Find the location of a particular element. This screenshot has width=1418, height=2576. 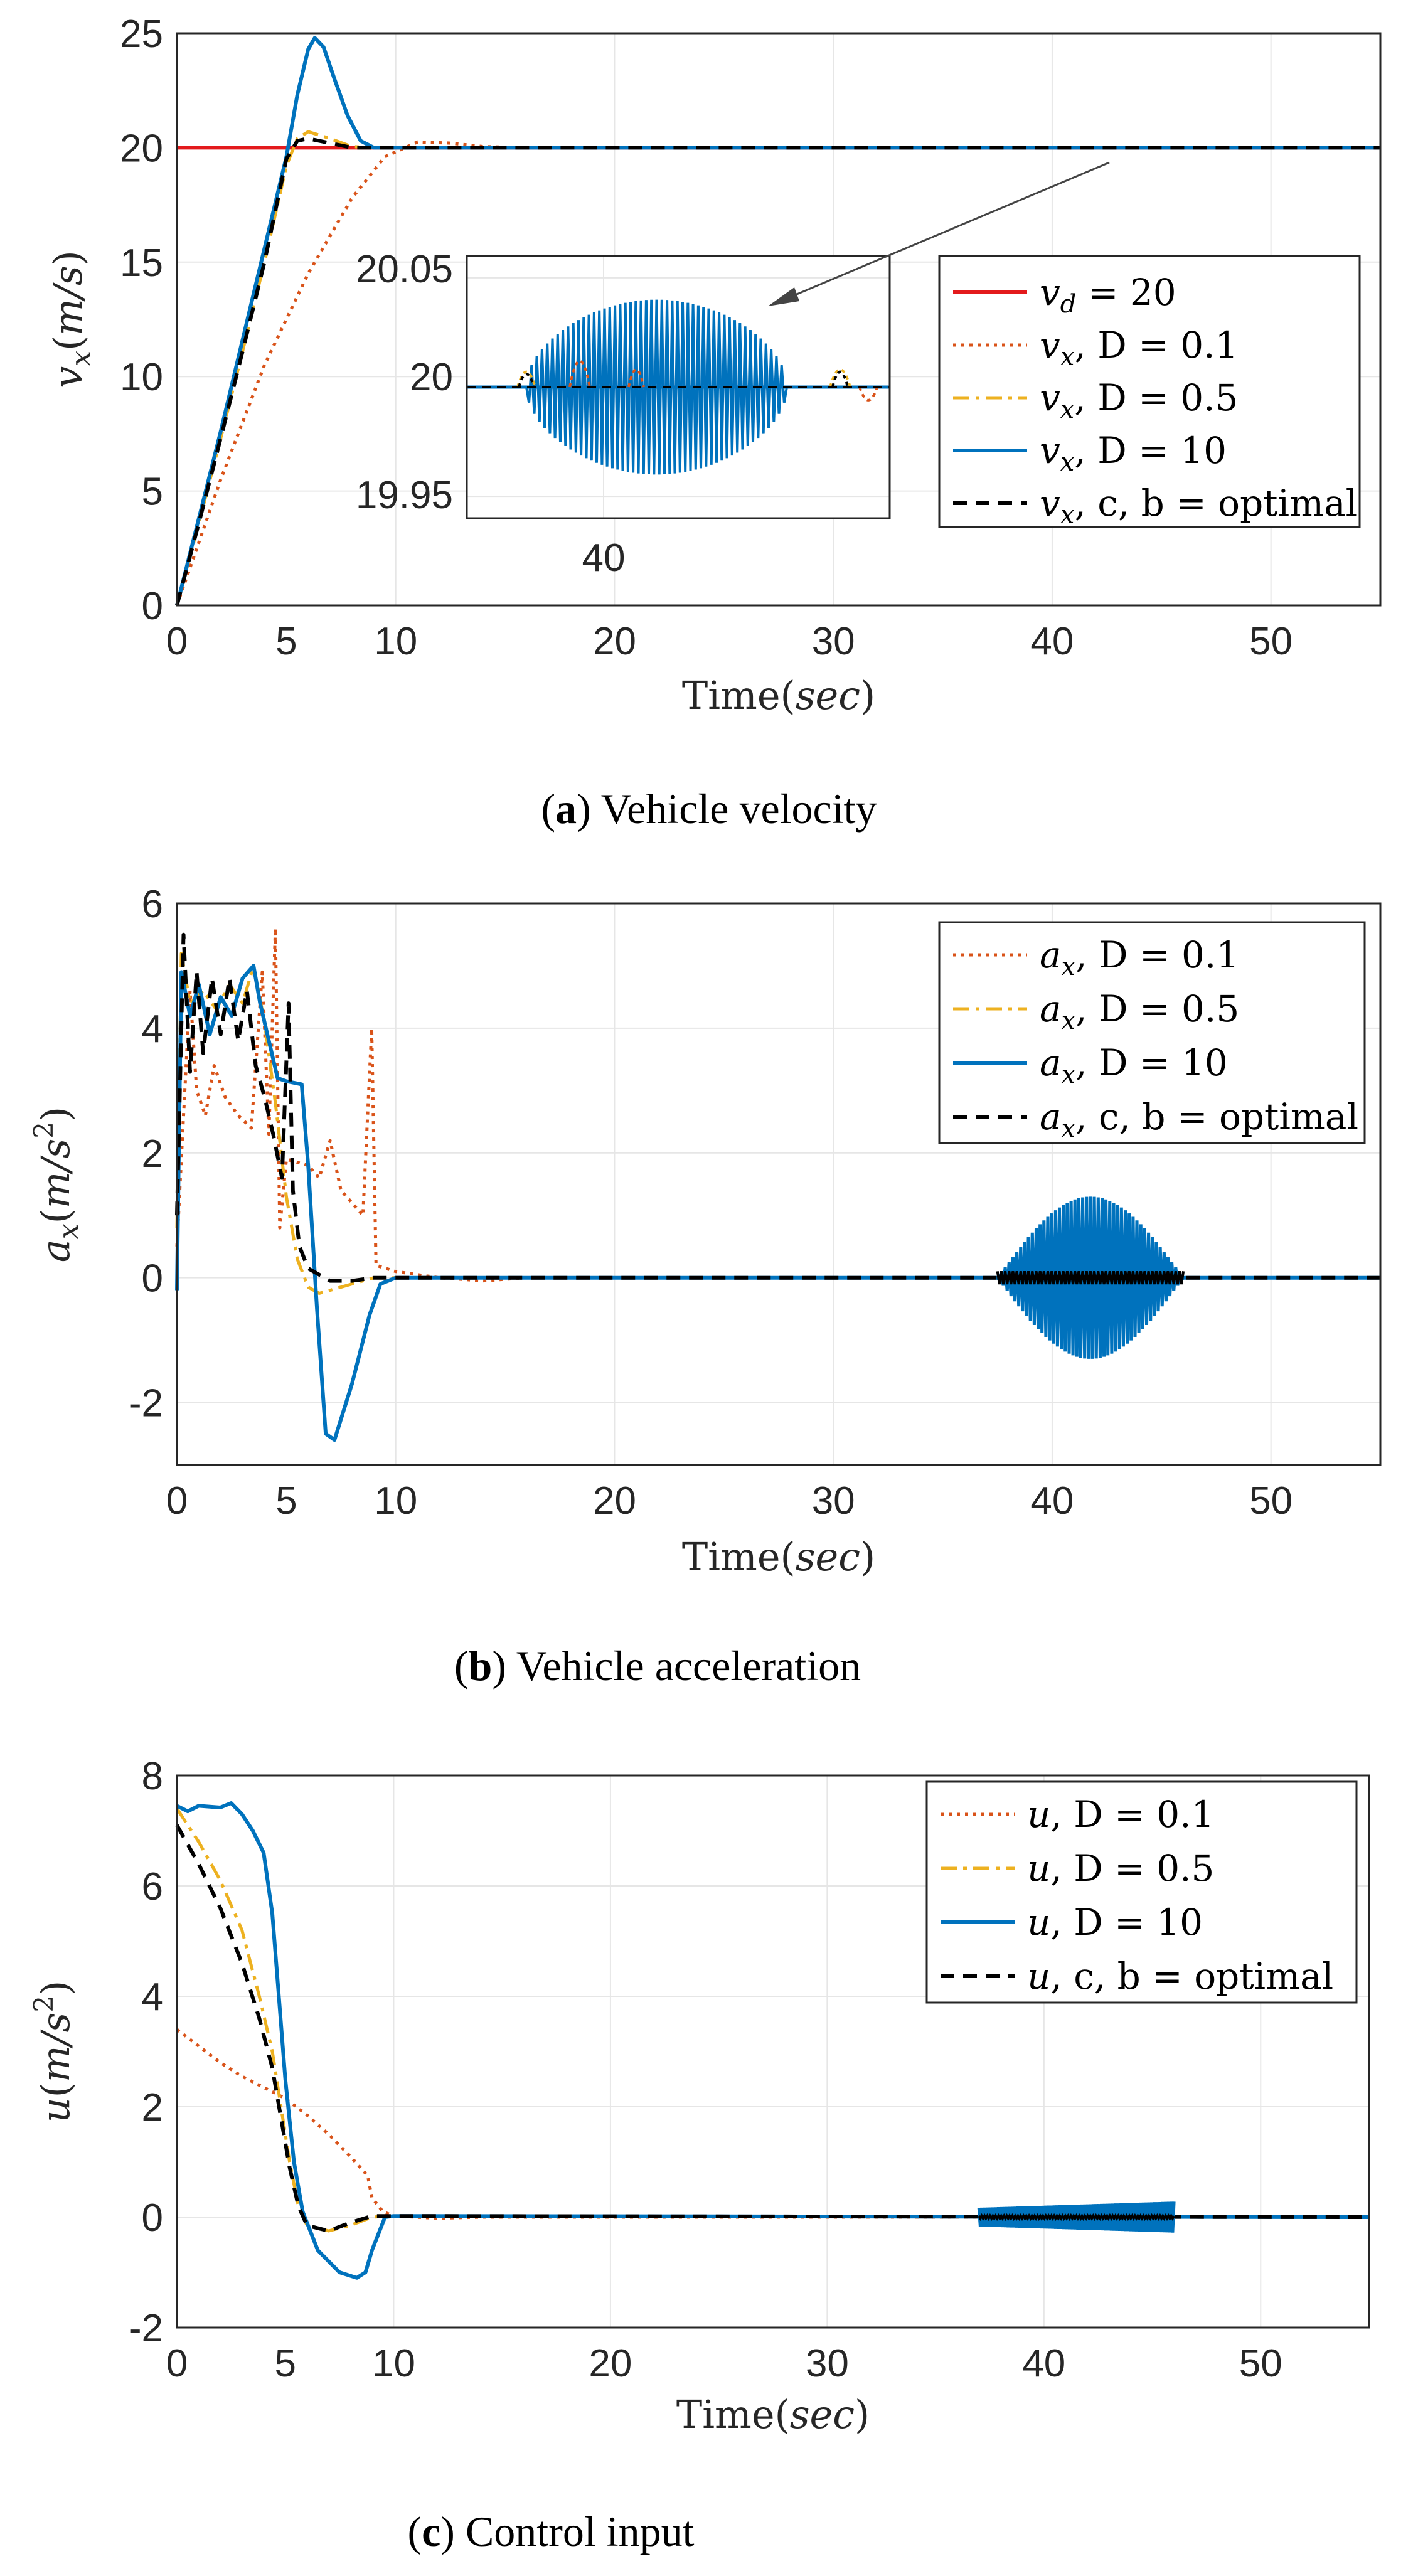

panel-c-legend-box is located at coordinates (1141, 1892).